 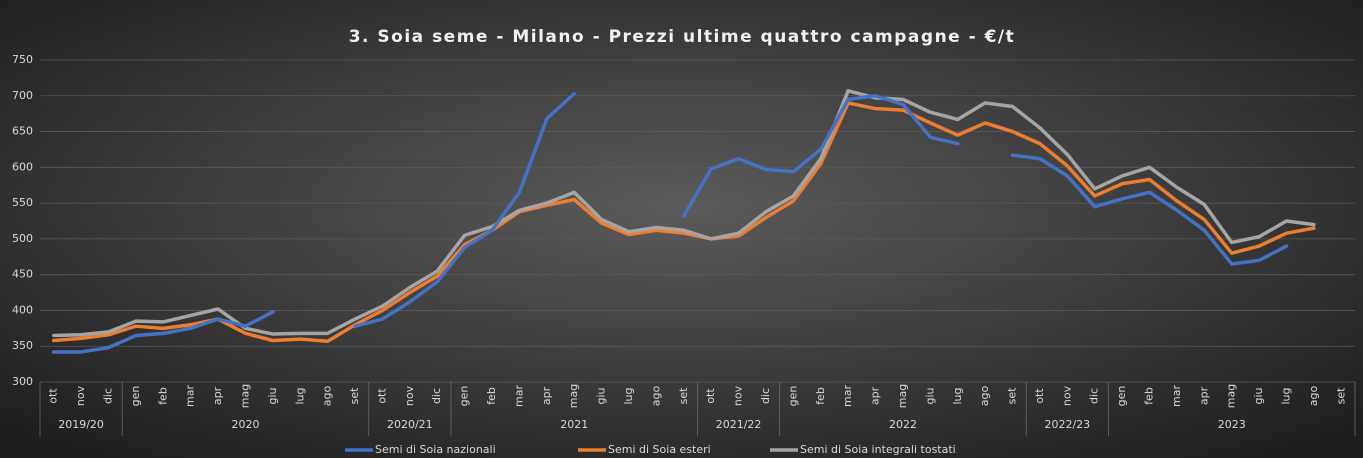 What do you see at coordinates (22, 95) in the screenshot?
I see `y-tick-label: 700` at bounding box center [22, 95].